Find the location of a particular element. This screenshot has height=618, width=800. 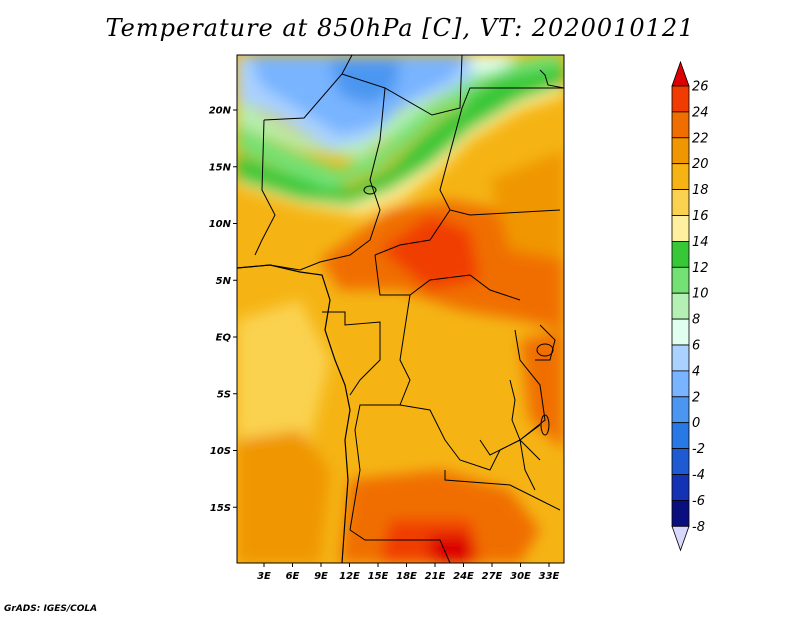

colorbar-label: -6 is located at coordinates (698, 501).